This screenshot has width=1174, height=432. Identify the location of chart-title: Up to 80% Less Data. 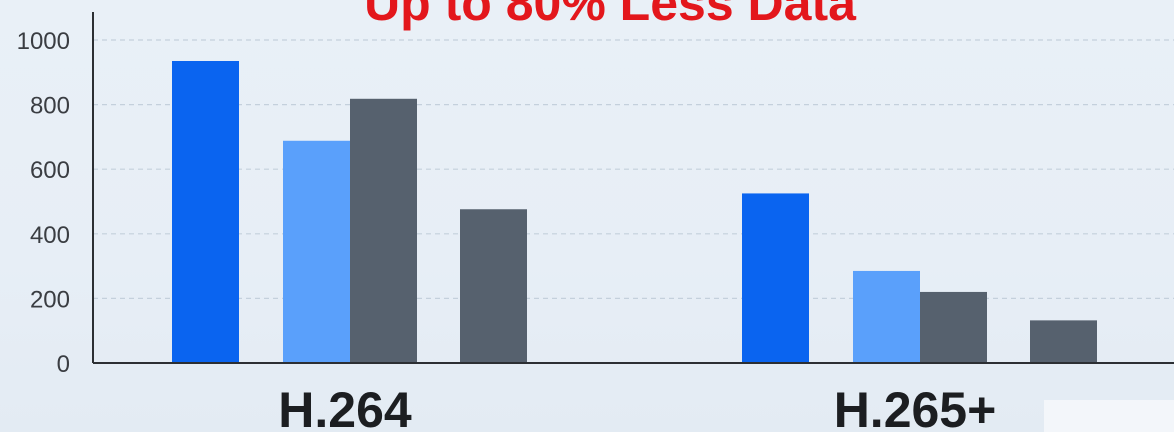
(610, 15).